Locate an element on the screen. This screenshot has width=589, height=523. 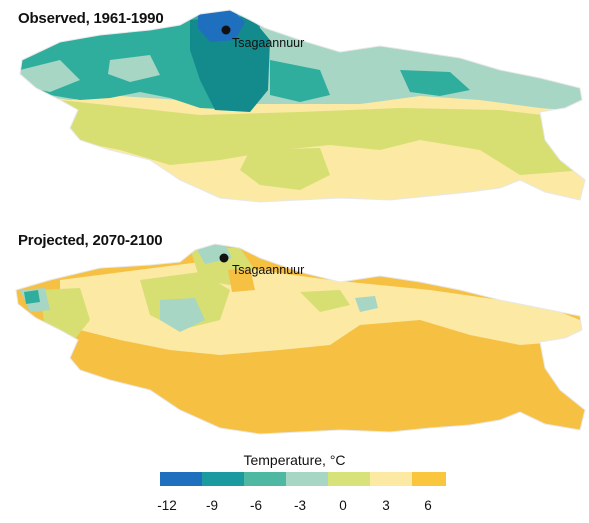
region-mint-west is located at coordinates (50, 76).